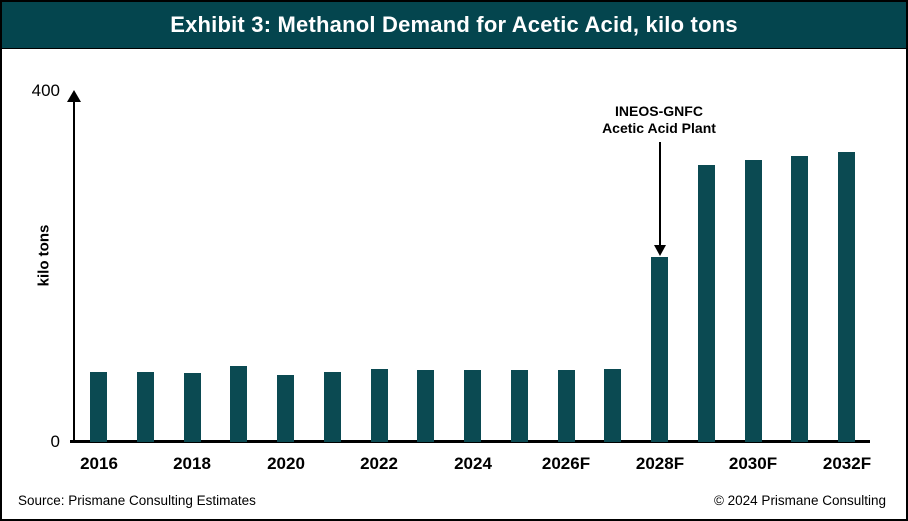 The image size is (908, 521). What do you see at coordinates (425, 406) in the screenshot?
I see `bar-2023` at bounding box center [425, 406].